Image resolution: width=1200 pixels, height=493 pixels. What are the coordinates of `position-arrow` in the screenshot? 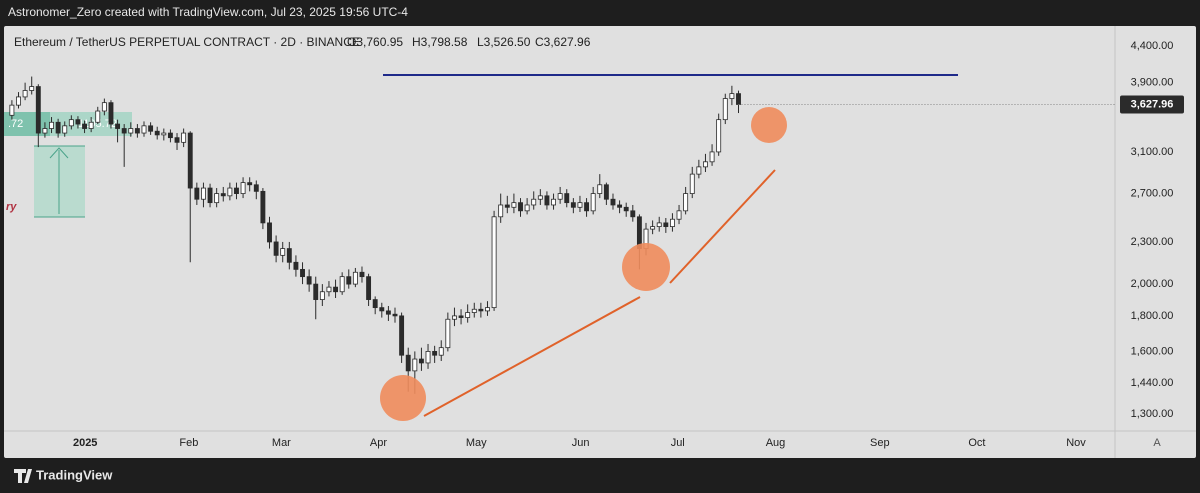 It's located at (59, 153).